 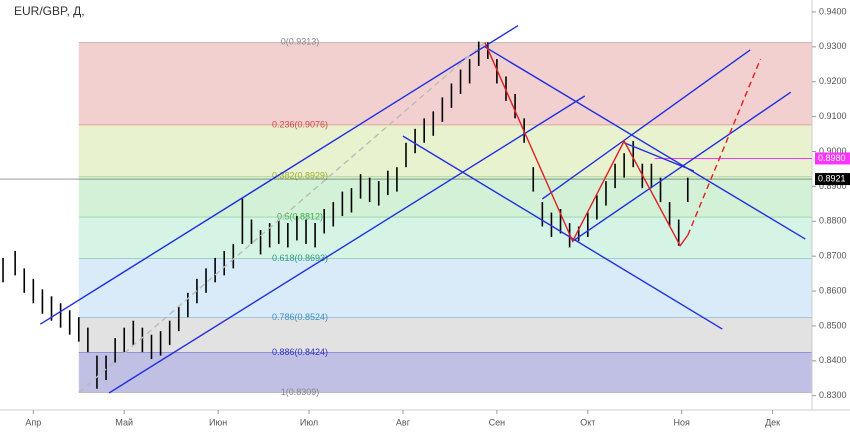 I want to click on fib-label: 1(0.8309), so click(x=300, y=392).